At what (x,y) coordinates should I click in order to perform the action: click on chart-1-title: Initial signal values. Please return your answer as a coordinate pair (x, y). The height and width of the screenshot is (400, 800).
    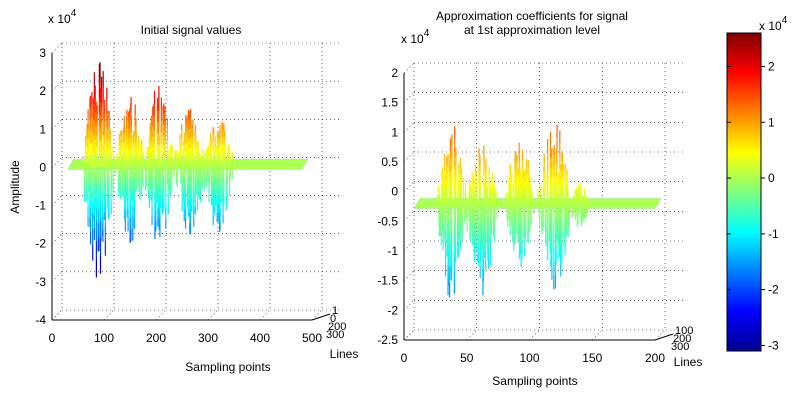
    Looking at the image, I should click on (191, 30).